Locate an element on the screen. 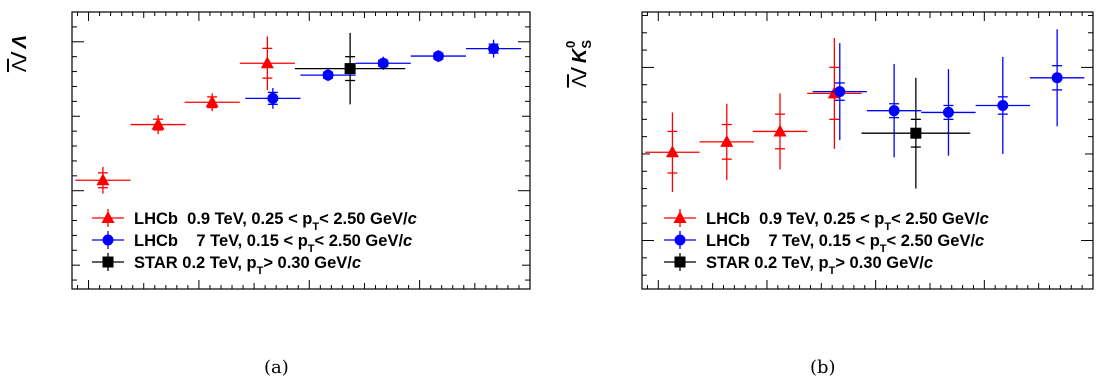  y-axis-label: Λ/ Λ is located at coordinates (20, 53).